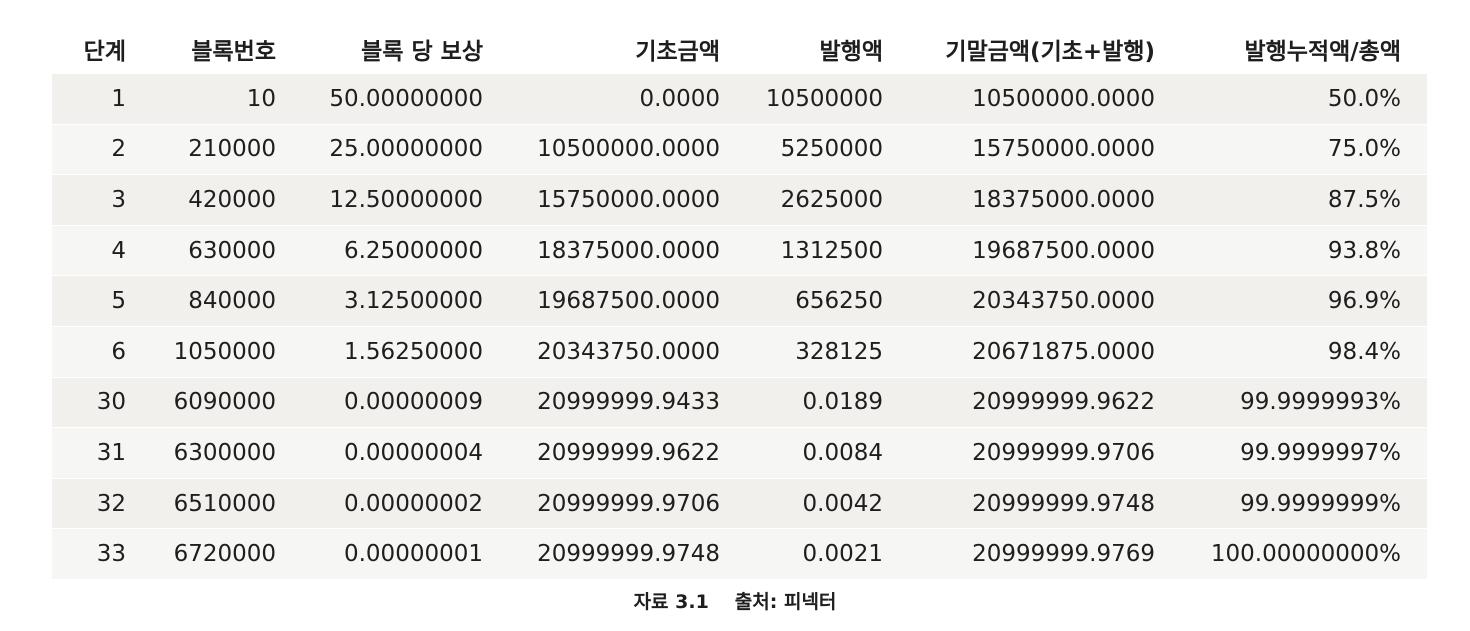  Describe the element at coordinates (93, 200) in the screenshot. I see `table-cell: 3` at that location.